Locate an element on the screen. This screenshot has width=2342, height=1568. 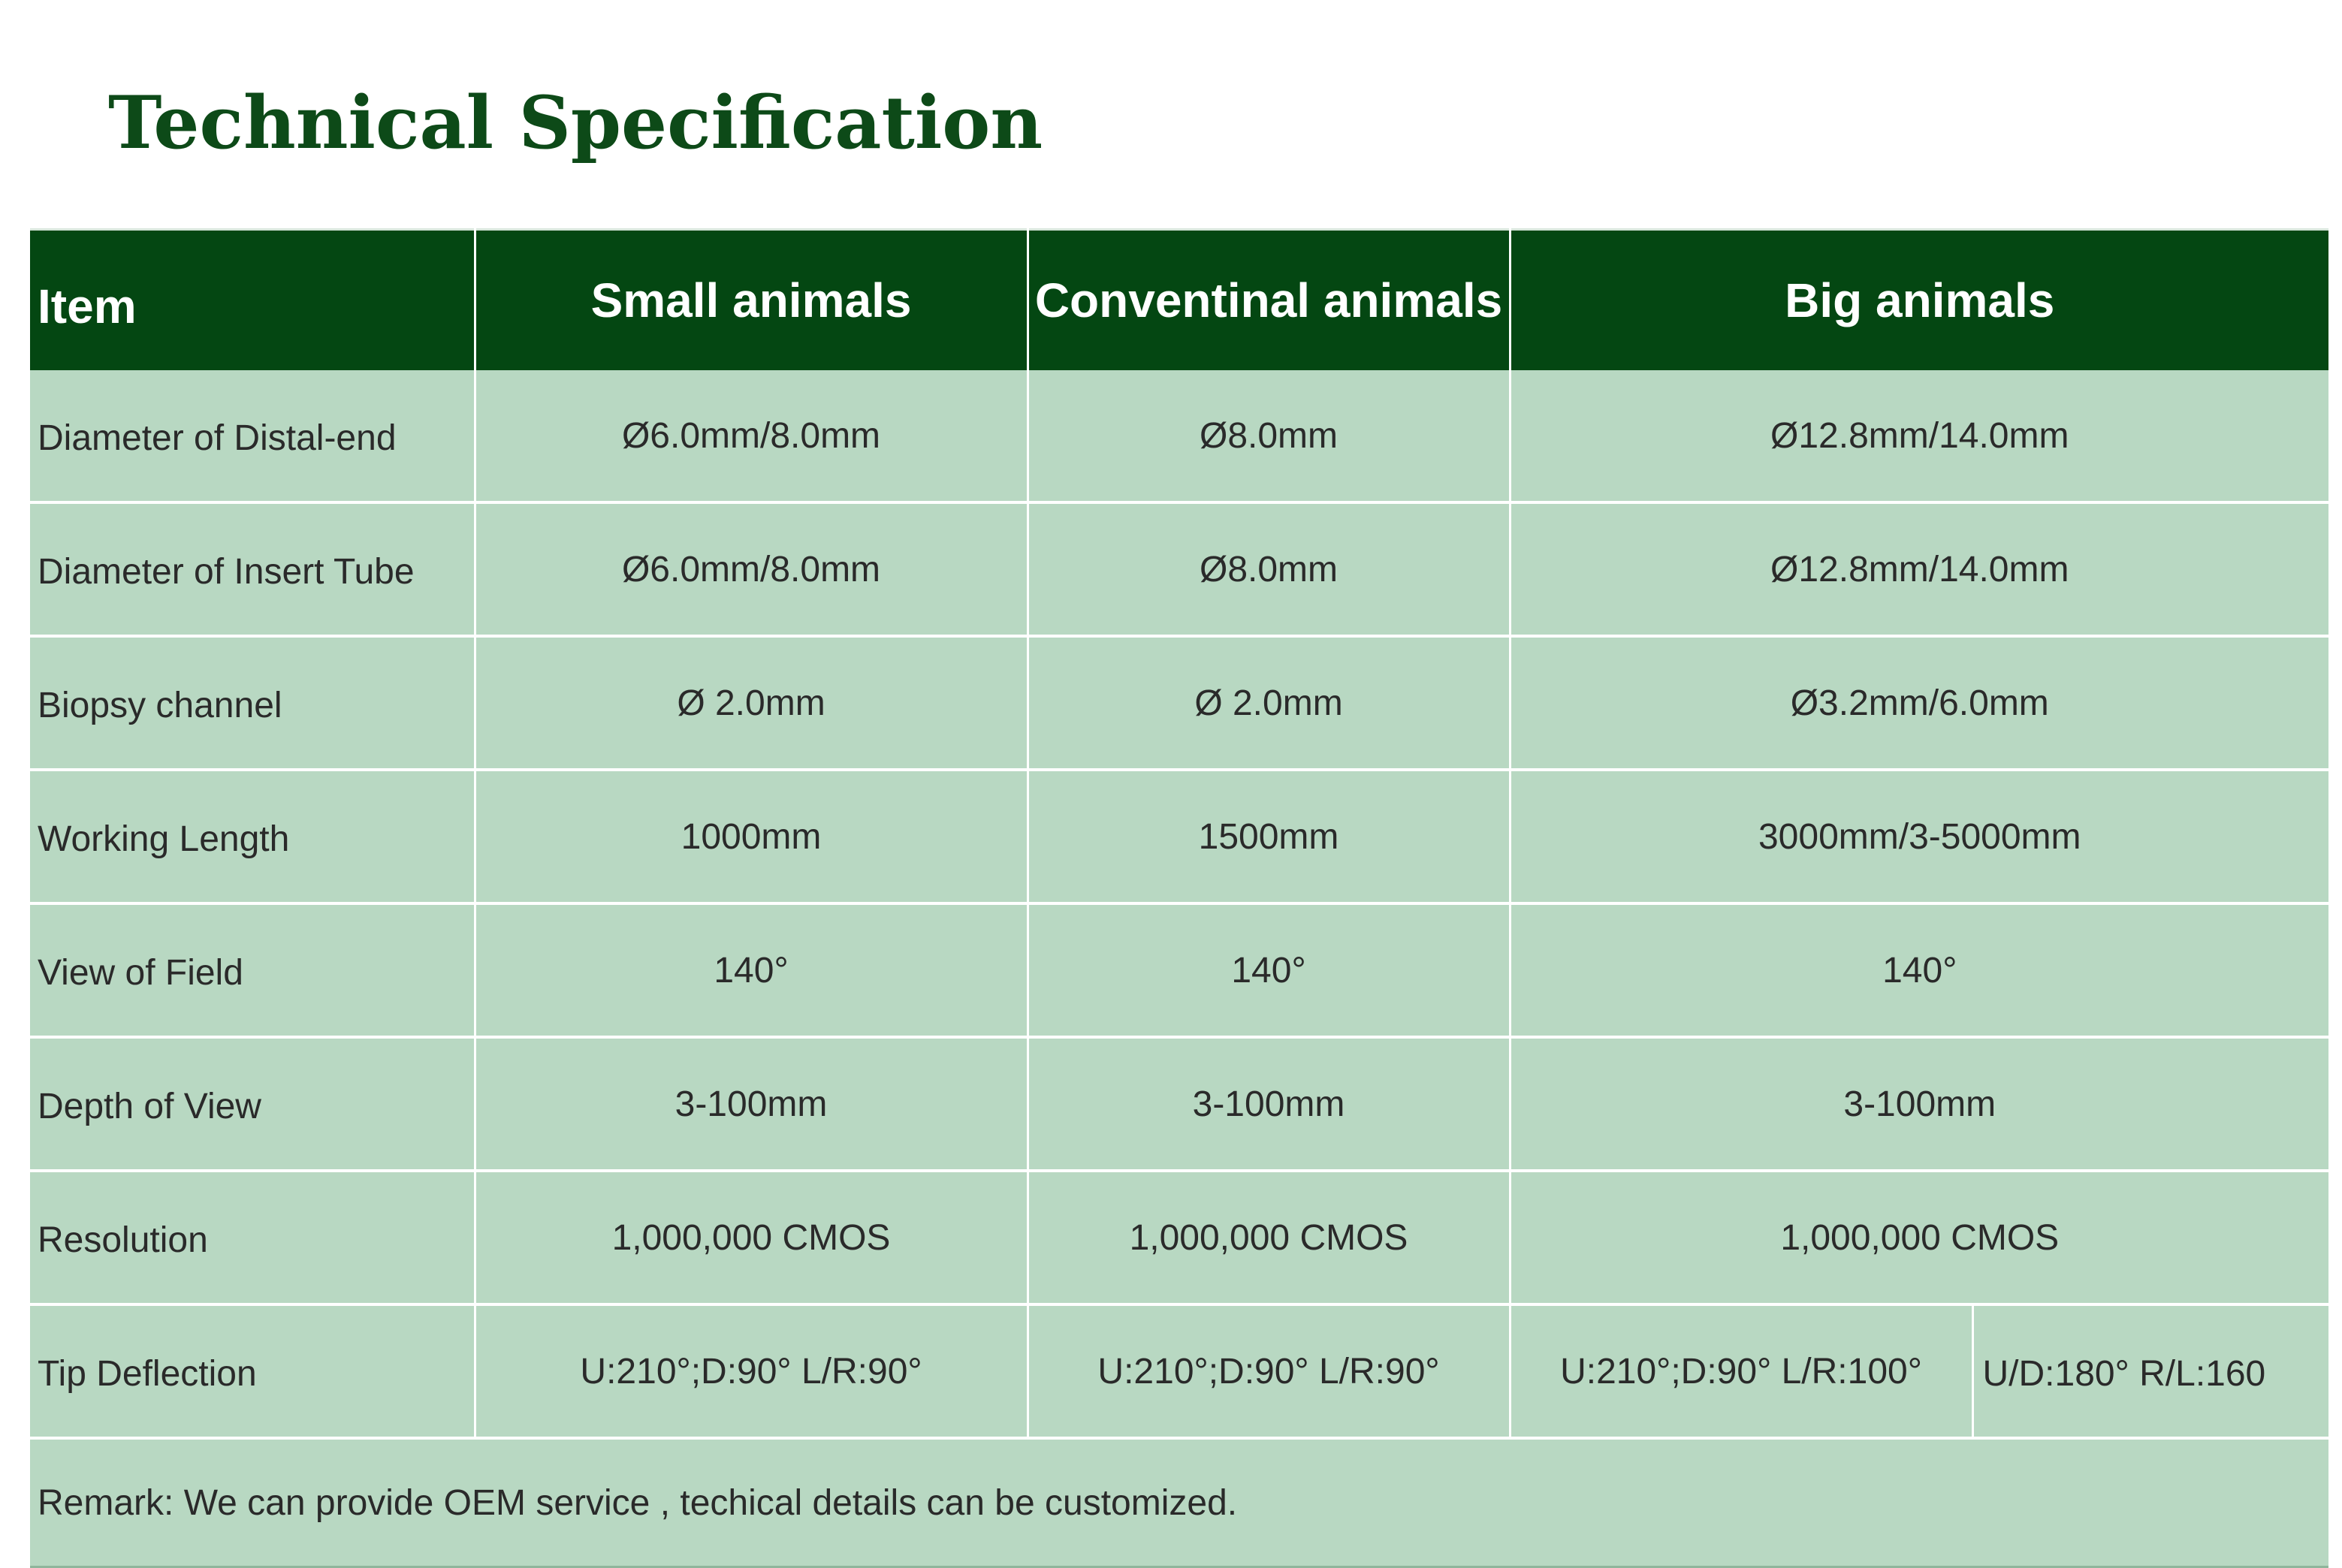
row-label: Biopsy channel is located at coordinates (253, 703).